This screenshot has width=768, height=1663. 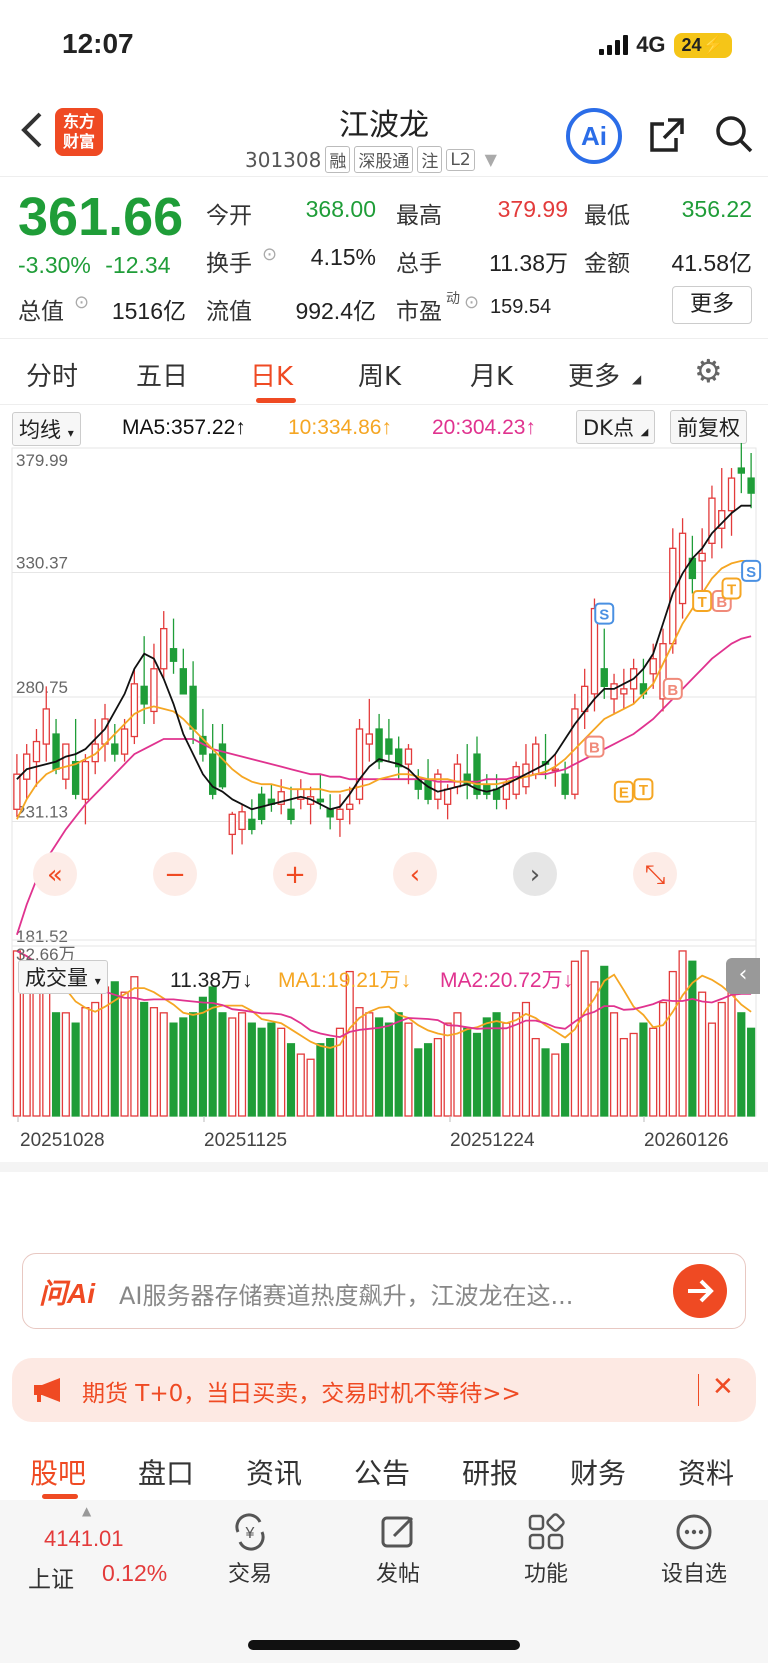 What do you see at coordinates (708, 371) in the screenshot?
I see `settings-icon: ⚙` at bounding box center [708, 371].